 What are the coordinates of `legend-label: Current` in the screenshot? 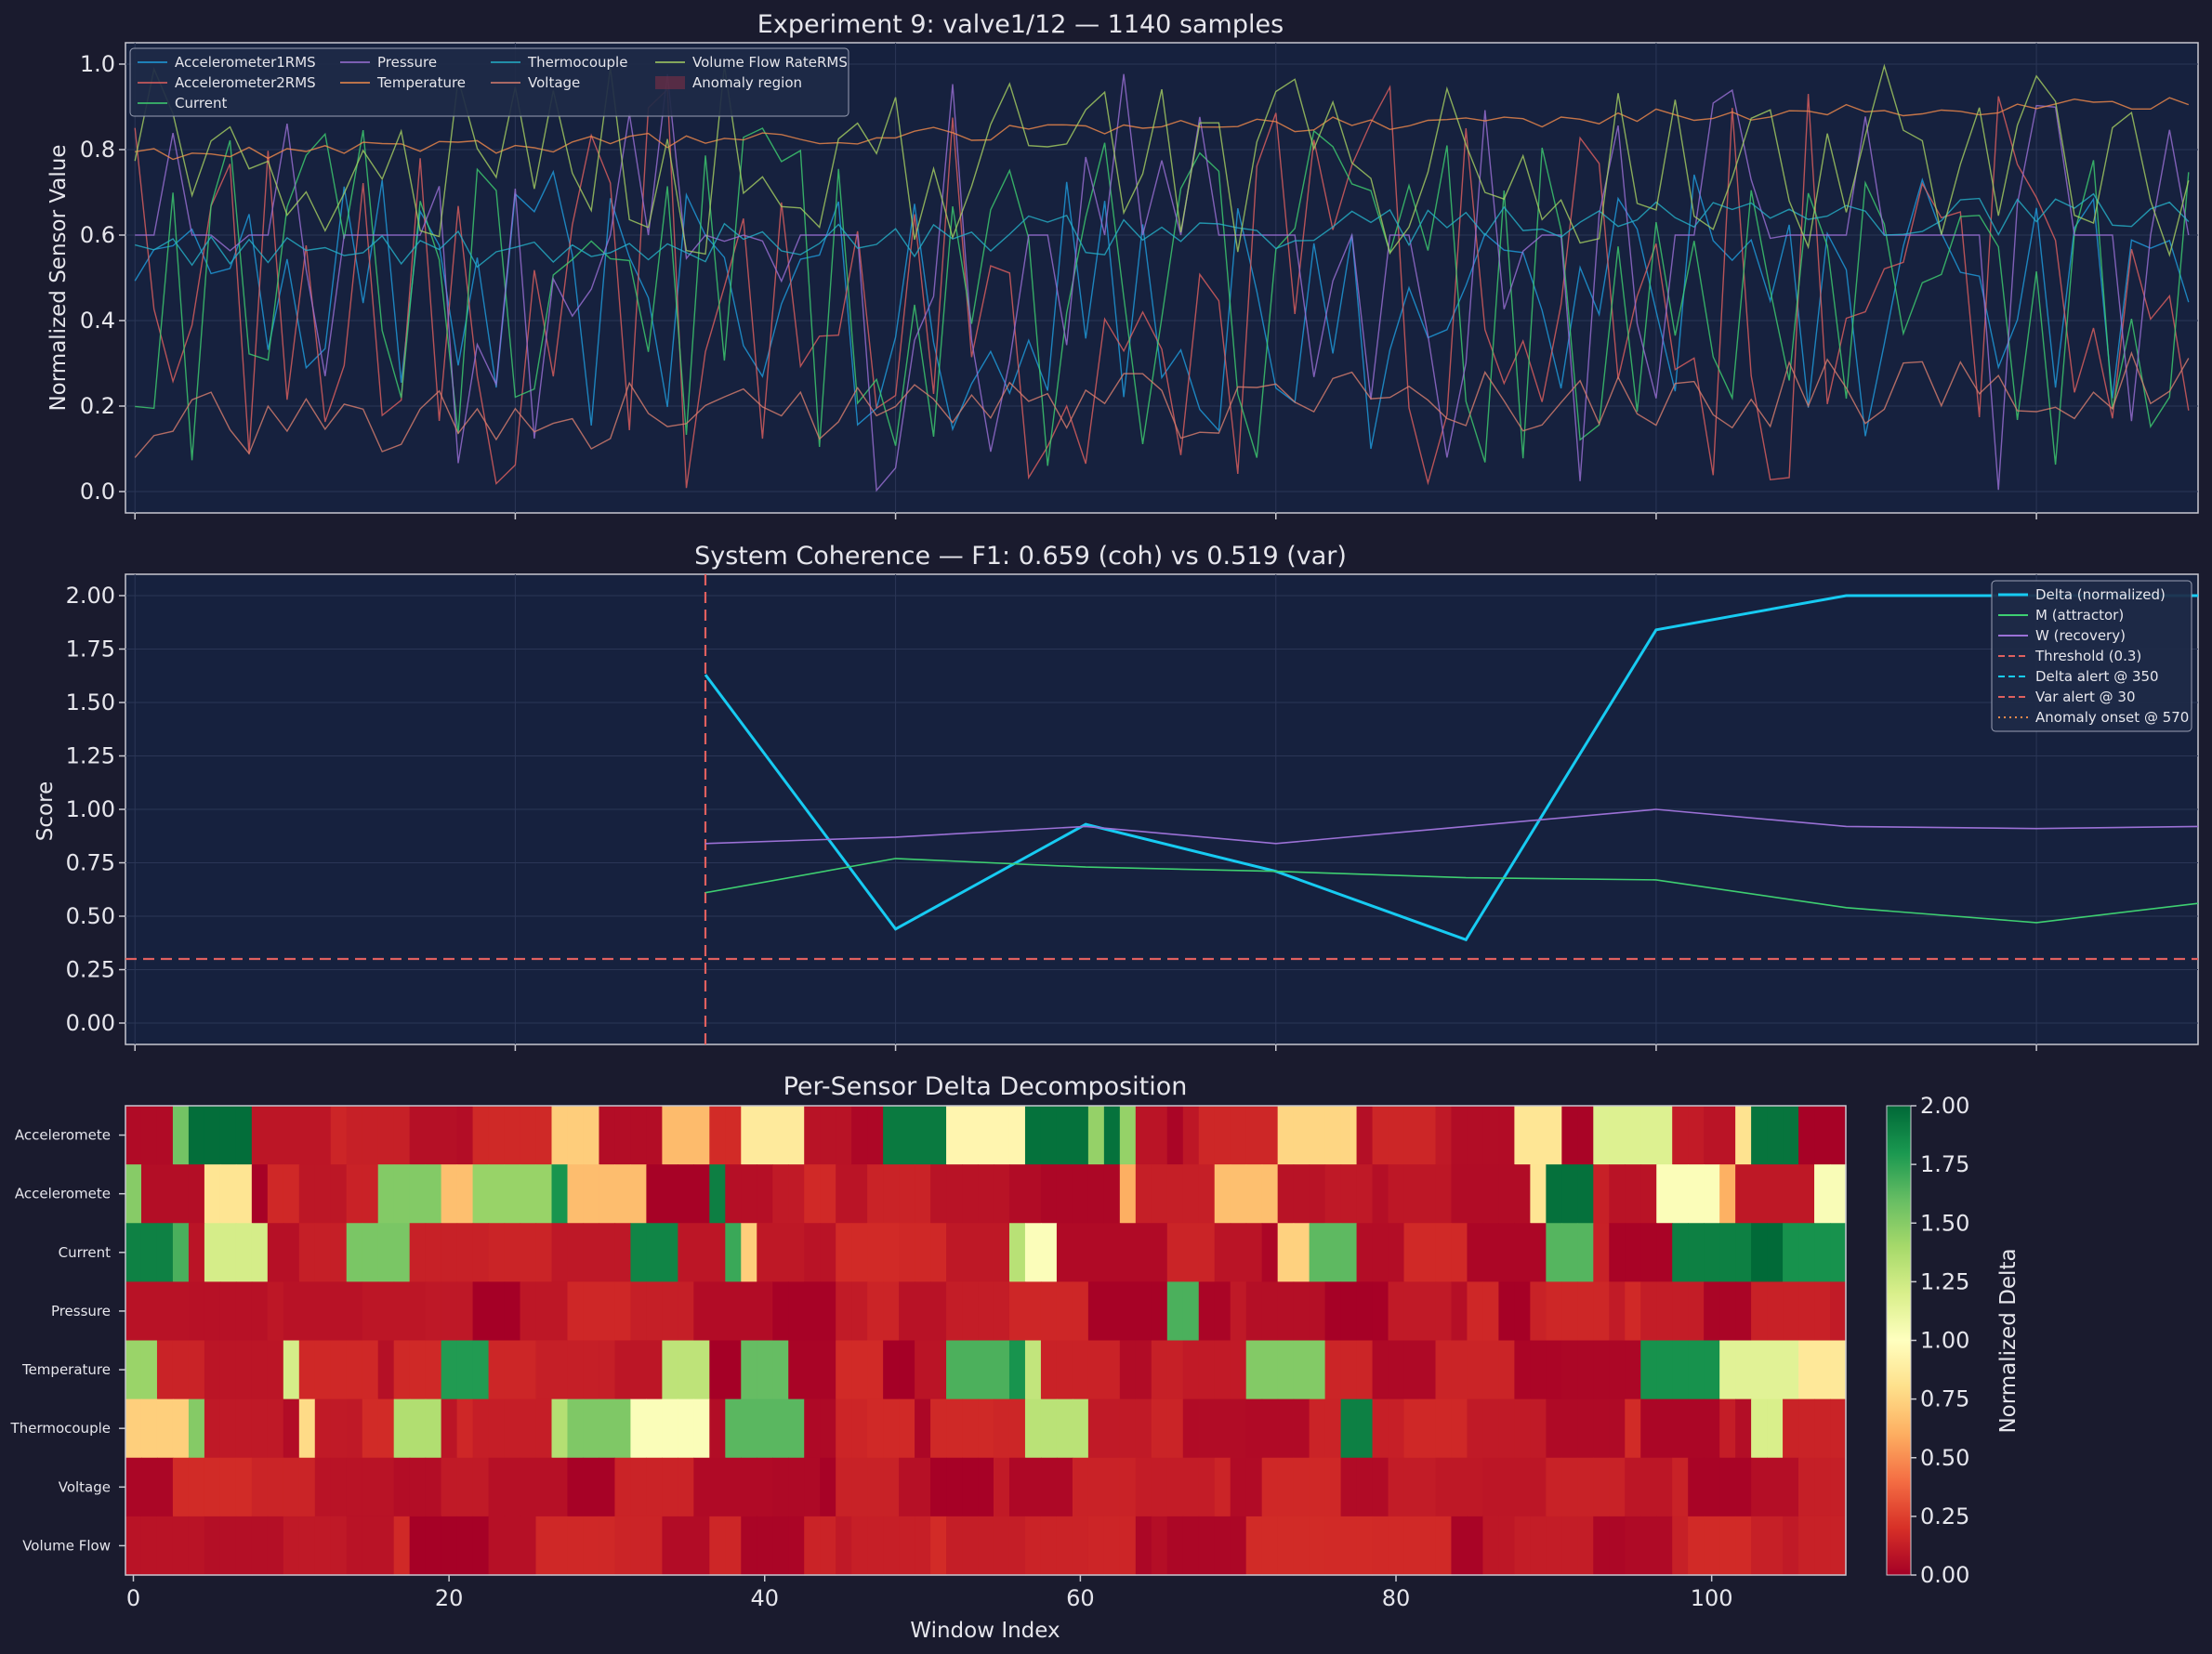 It's located at (201, 103).